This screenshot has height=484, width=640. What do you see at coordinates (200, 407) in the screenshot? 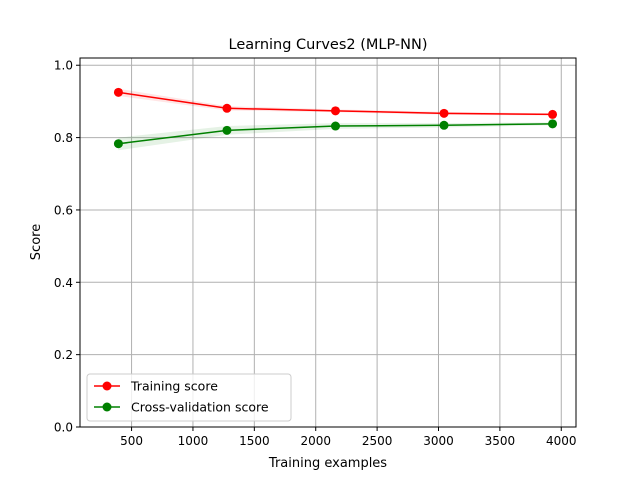
I see `legend-label-cross-validation: Cross-validation score` at bounding box center [200, 407].